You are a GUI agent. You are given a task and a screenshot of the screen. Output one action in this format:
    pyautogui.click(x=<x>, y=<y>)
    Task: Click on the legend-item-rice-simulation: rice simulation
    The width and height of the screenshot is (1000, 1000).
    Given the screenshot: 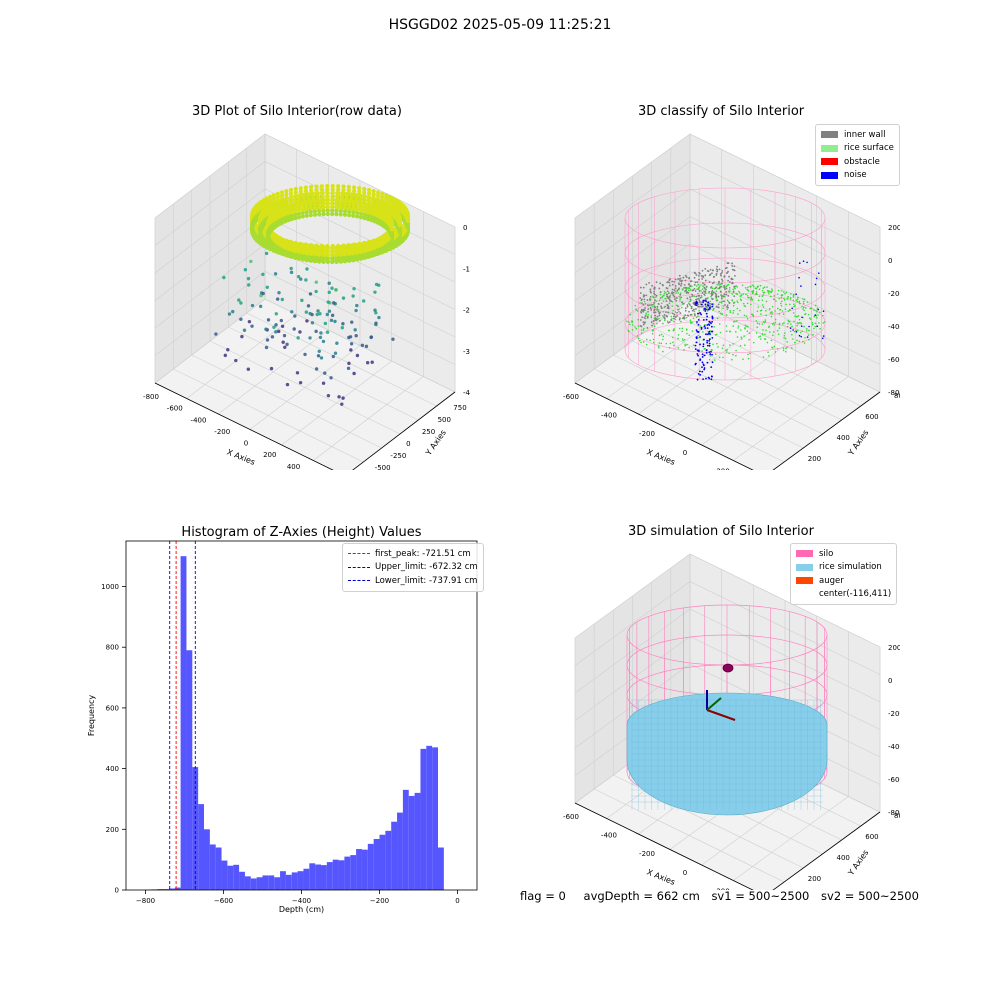 What is the action you would take?
    pyautogui.click(x=843, y=568)
    